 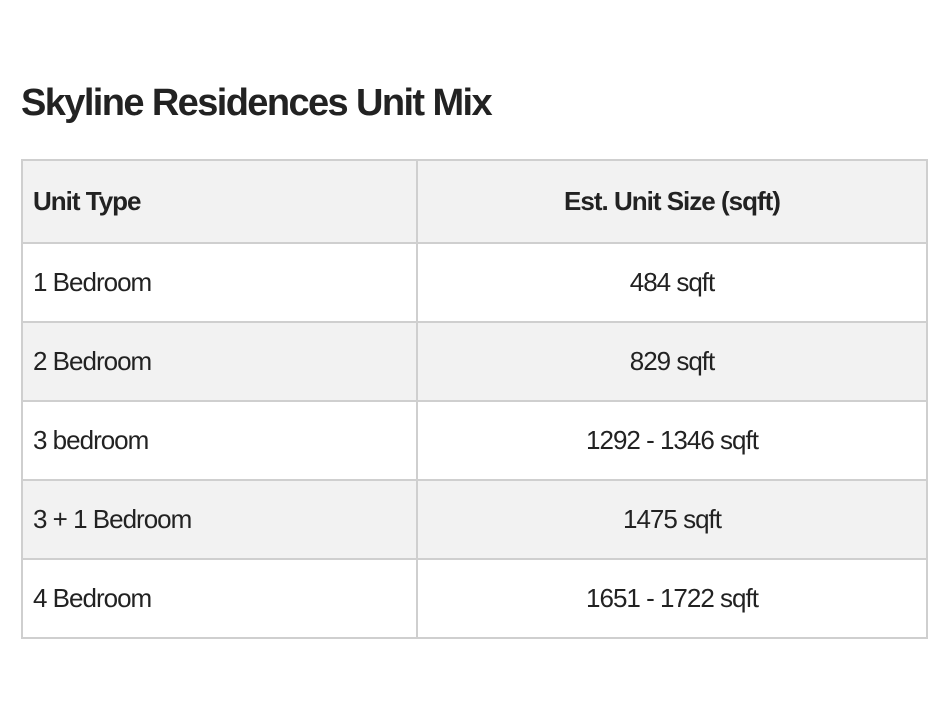 What do you see at coordinates (219, 361) in the screenshot?
I see `unit-type-cell: 2 Bedroom` at bounding box center [219, 361].